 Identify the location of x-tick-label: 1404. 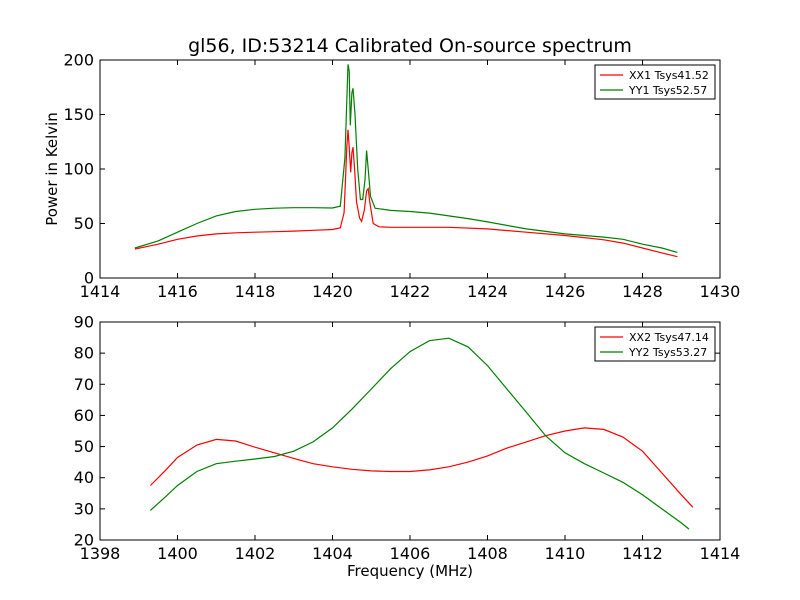
(332, 553).